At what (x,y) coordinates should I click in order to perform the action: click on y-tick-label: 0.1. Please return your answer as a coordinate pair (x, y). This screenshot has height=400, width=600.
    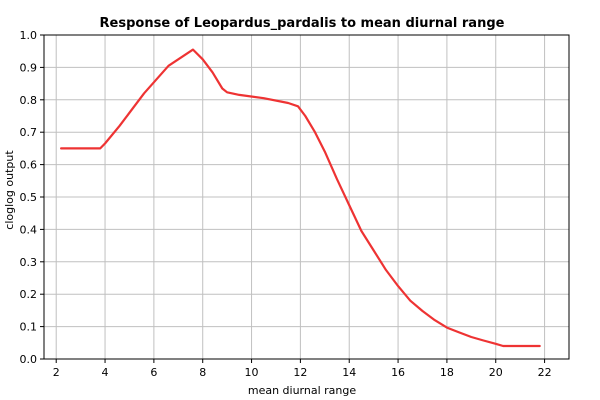
    Looking at the image, I should click on (29, 327).